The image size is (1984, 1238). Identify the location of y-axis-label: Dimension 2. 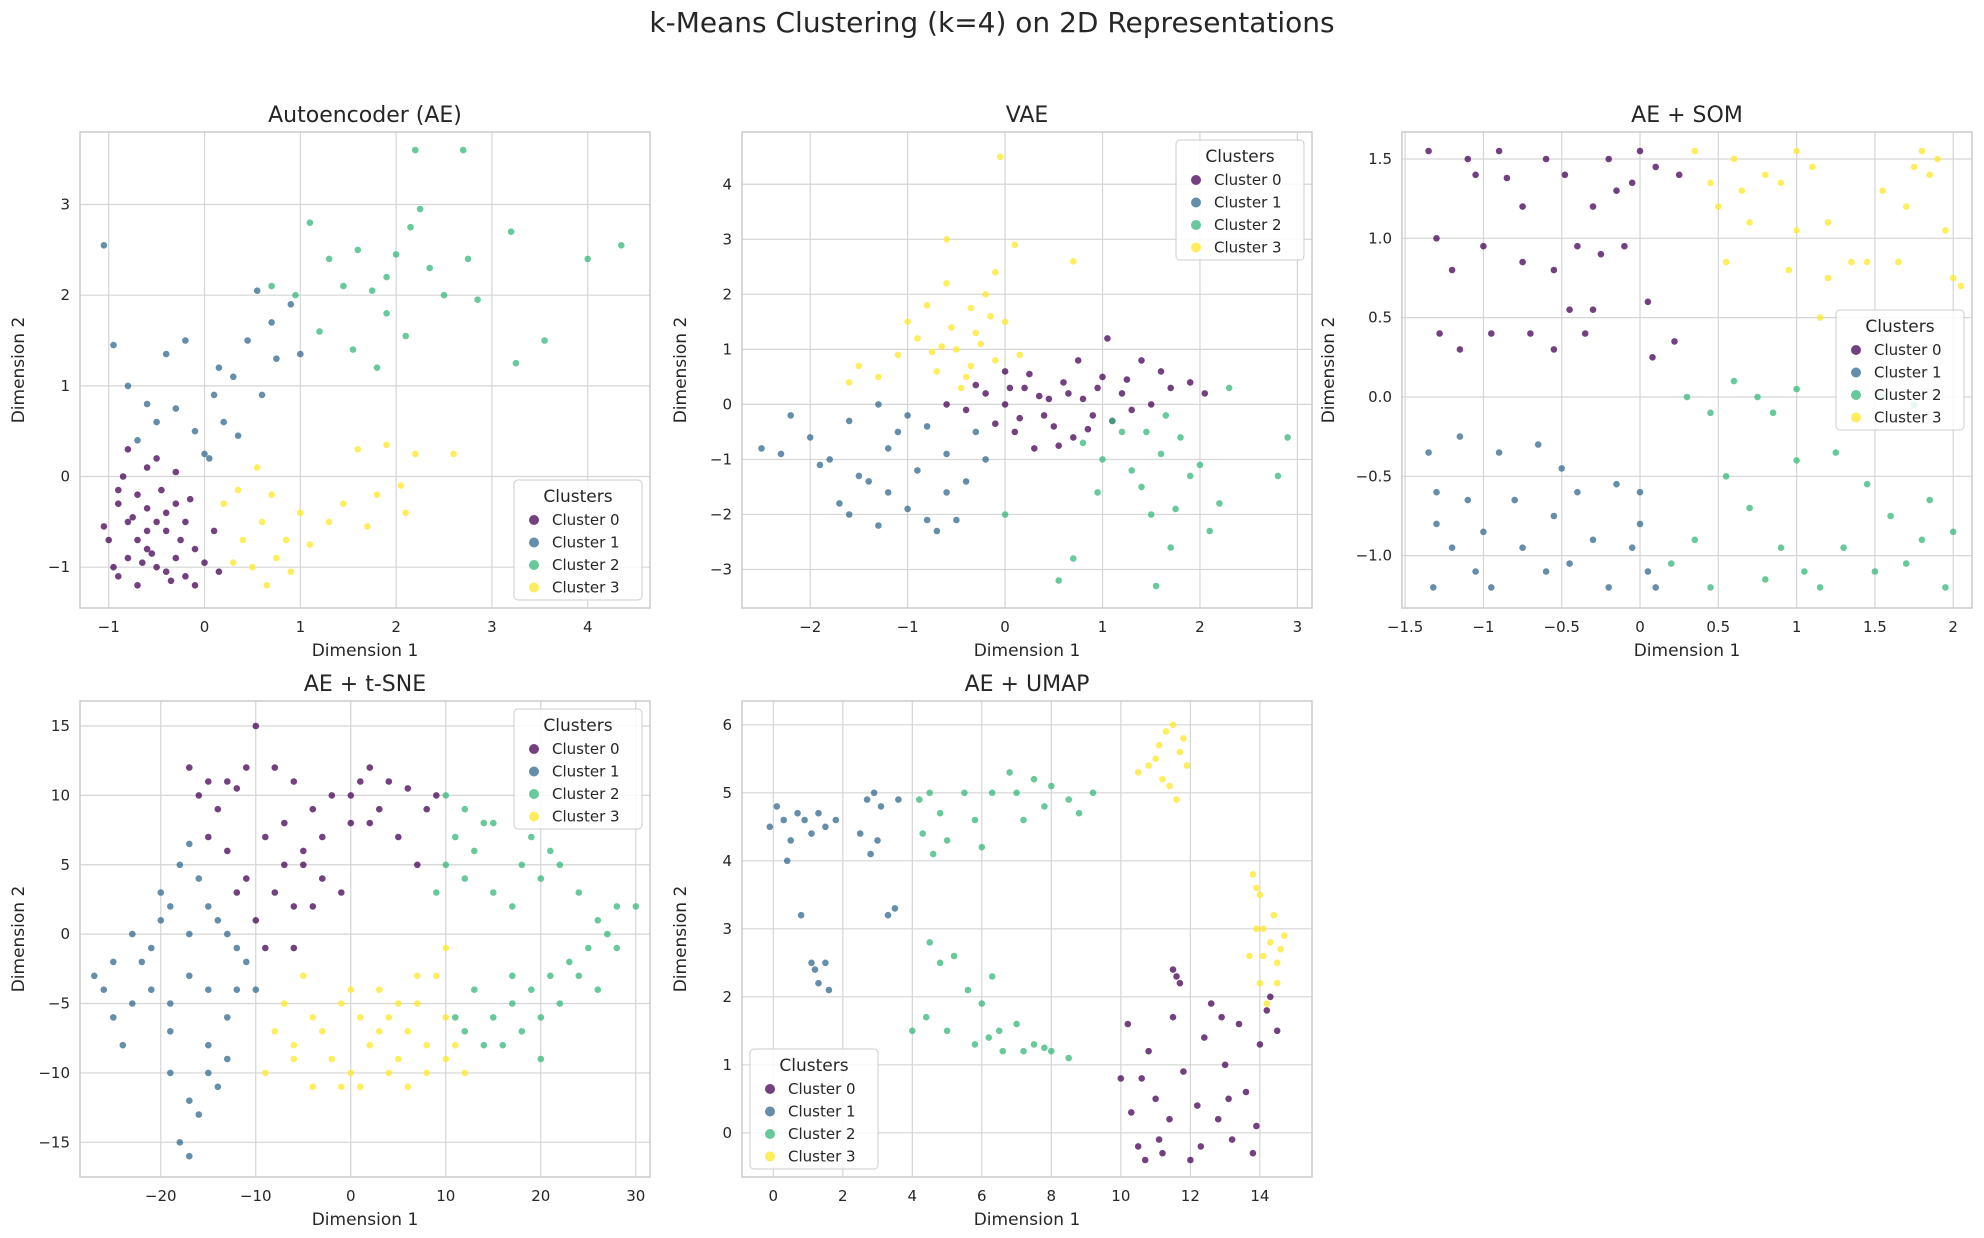
(1329, 370).